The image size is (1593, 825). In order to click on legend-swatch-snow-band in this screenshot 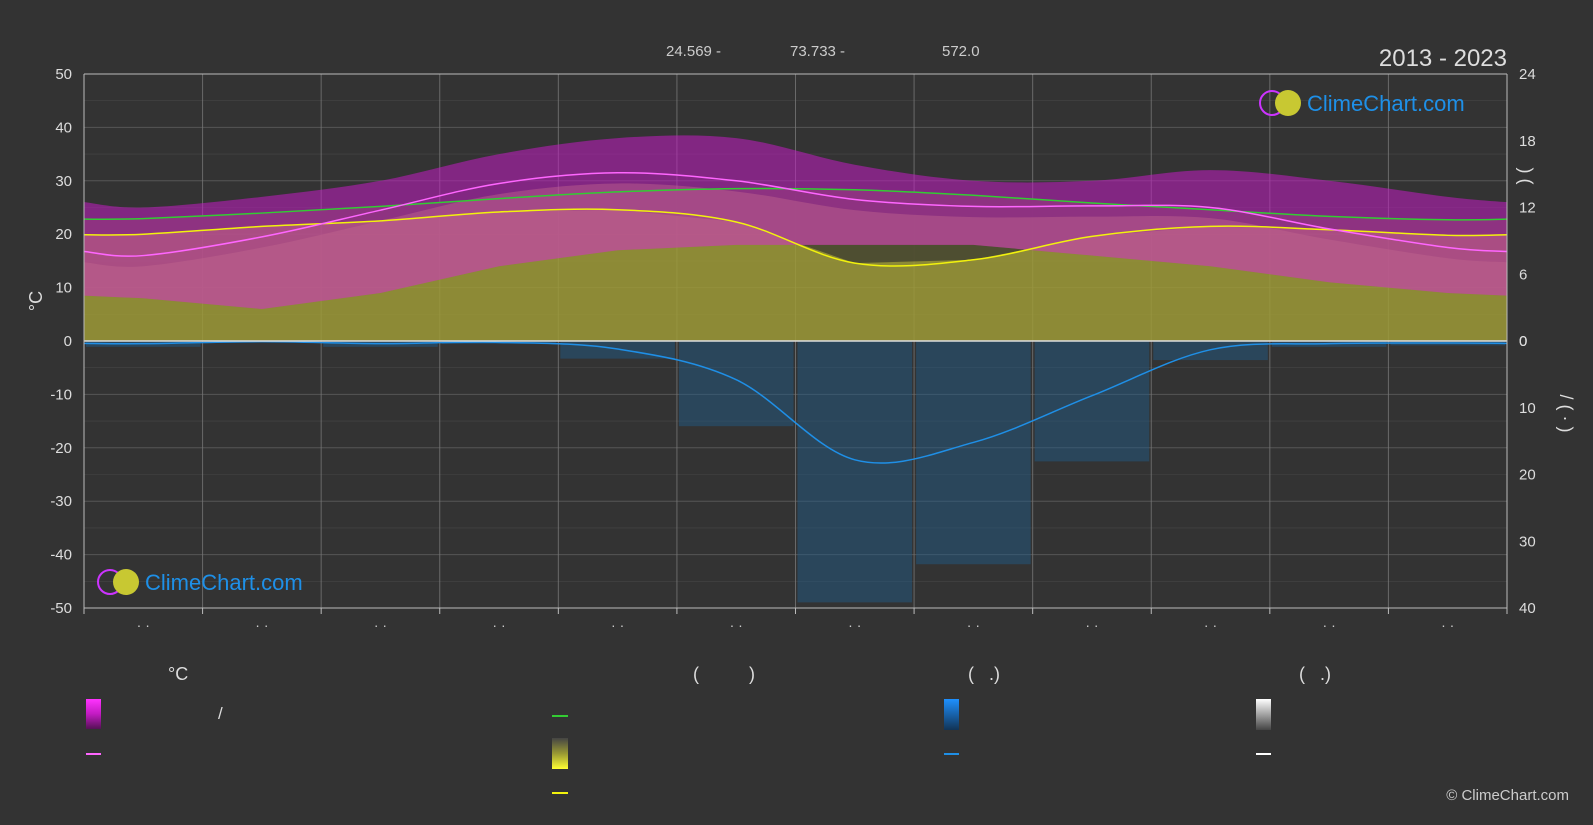, I will do `click(1263, 714)`.